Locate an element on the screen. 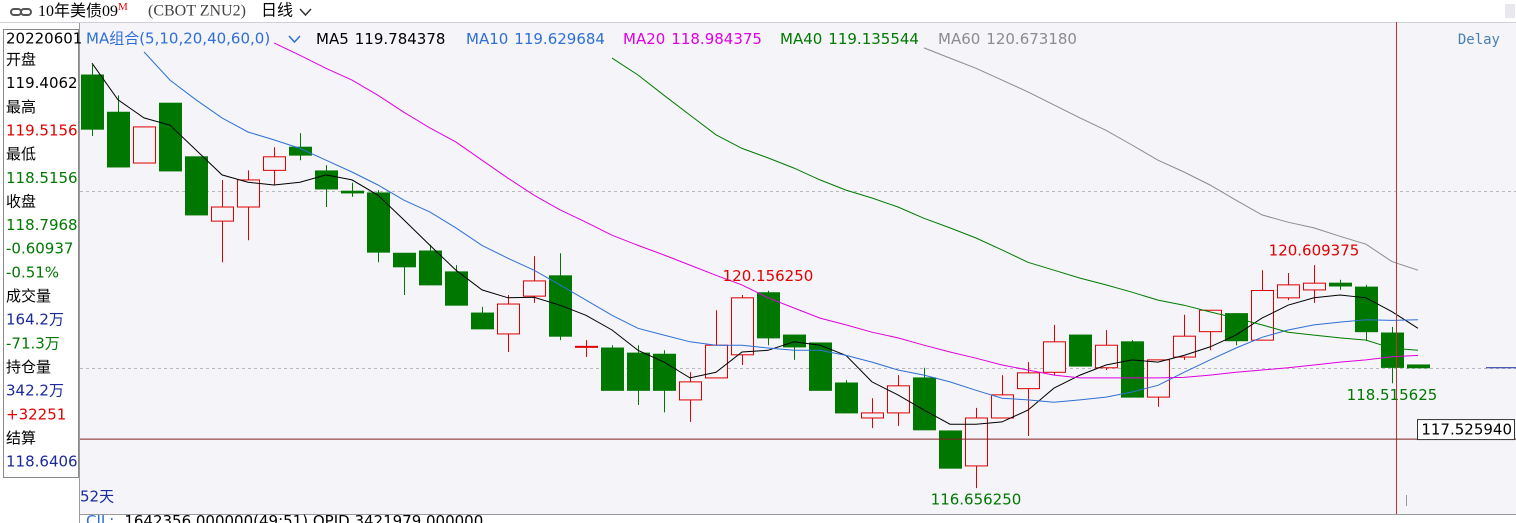 The width and height of the screenshot is (1516, 523). sub-panel is located at coordinates (798, 519).